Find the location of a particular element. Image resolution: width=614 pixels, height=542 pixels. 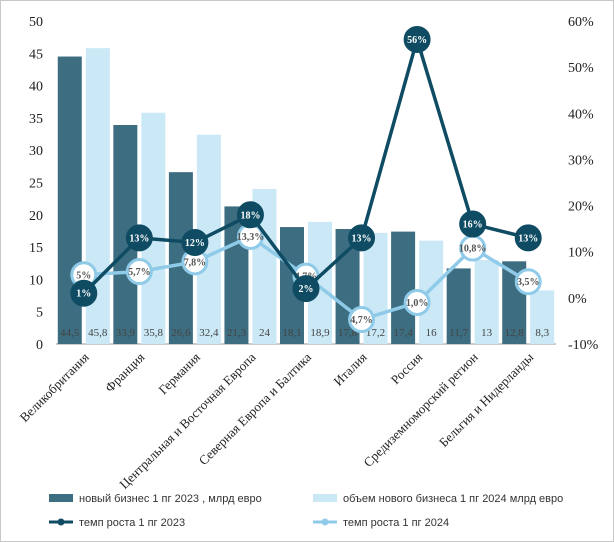

bar-value-label: 16 is located at coordinates (432, 333).